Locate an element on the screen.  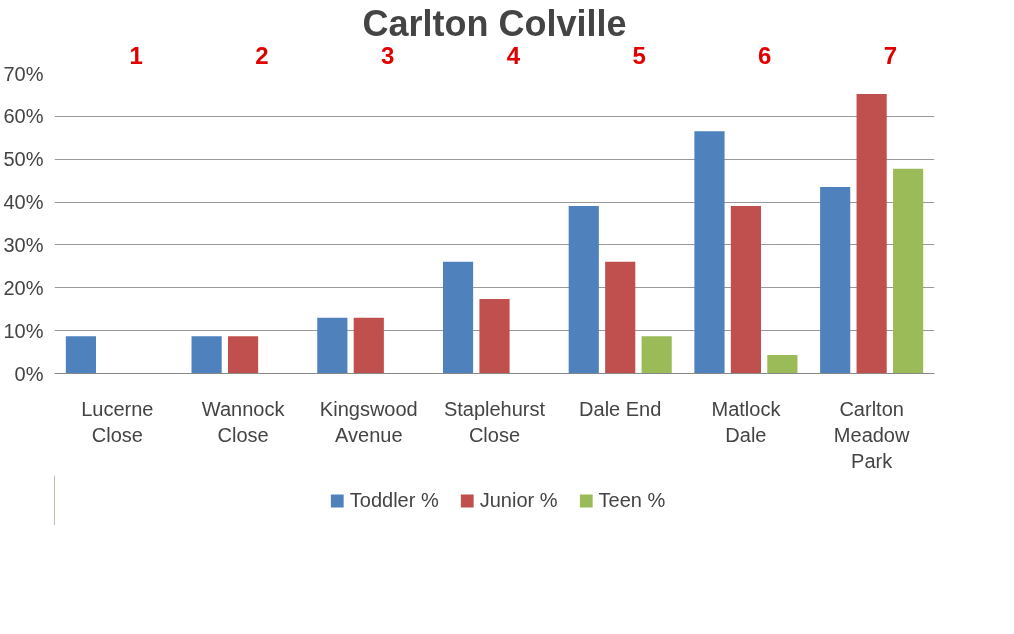
y-tick-label: 50% is located at coordinates (23, 159).